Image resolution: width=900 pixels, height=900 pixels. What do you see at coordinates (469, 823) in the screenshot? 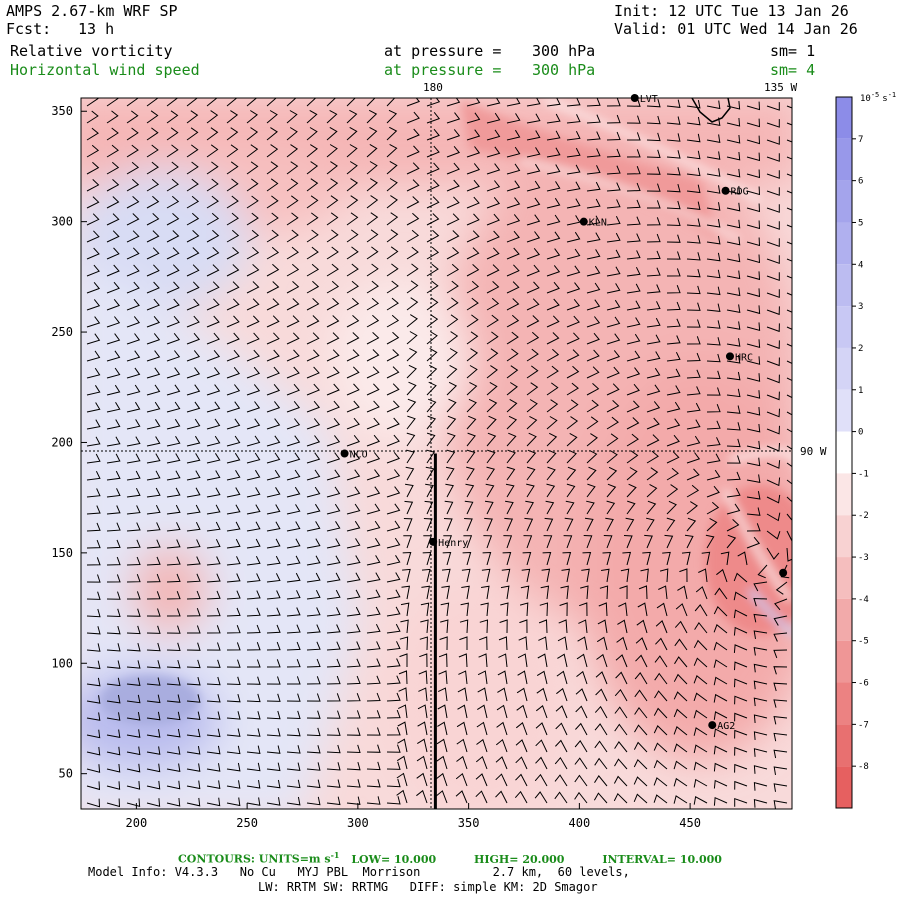
I see `x-tick-label: 350` at bounding box center [469, 823].